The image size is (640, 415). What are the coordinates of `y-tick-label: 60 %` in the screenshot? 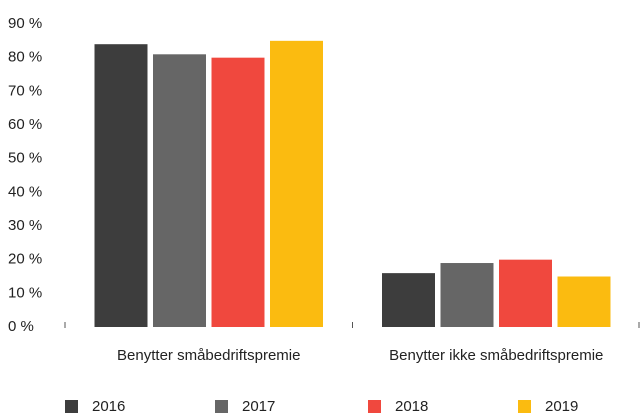 It's located at (25, 124).